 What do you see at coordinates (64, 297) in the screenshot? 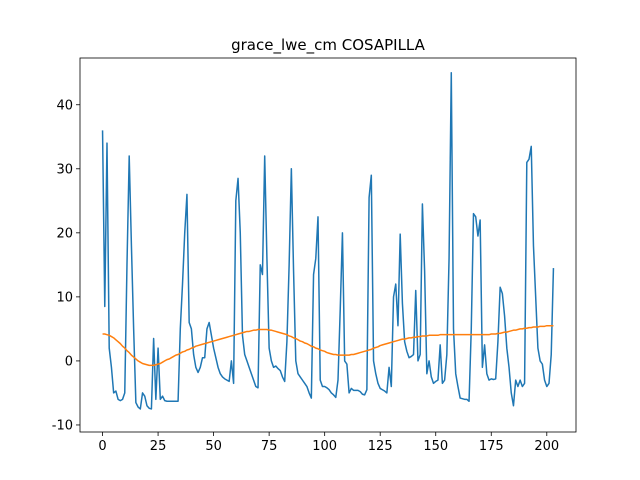
I see `y-tick-label: 10` at bounding box center [64, 297].